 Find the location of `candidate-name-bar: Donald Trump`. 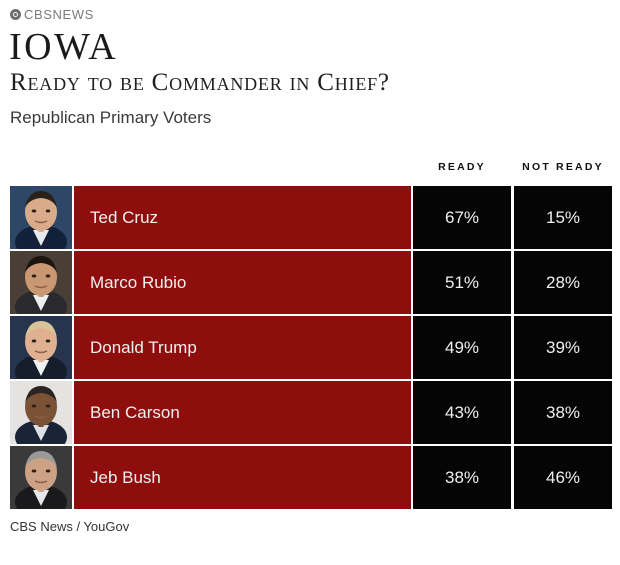

candidate-name-bar: Donald Trump is located at coordinates (242, 347).